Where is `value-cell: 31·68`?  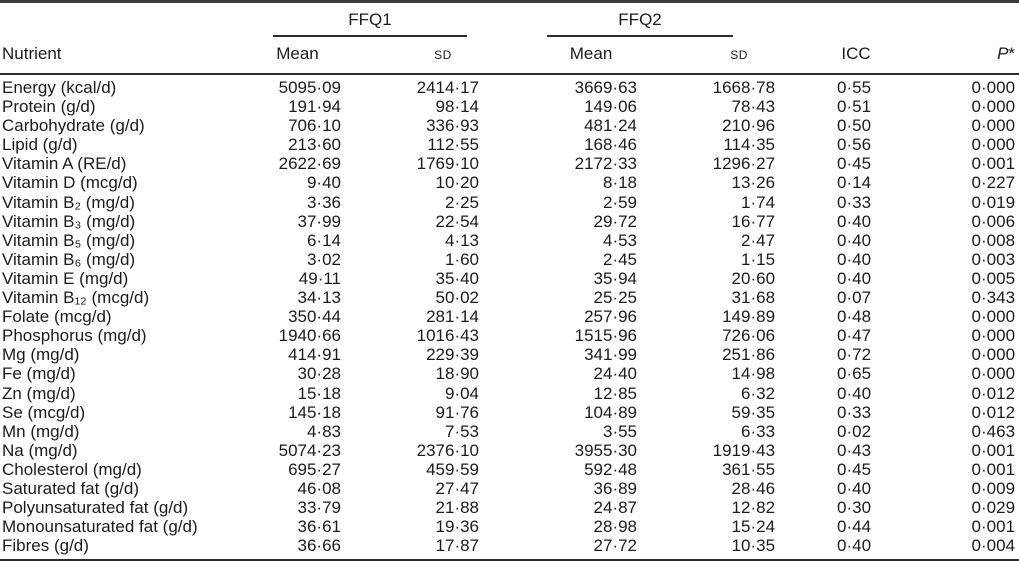
value-cell: 31·68 is located at coordinates (753, 298).